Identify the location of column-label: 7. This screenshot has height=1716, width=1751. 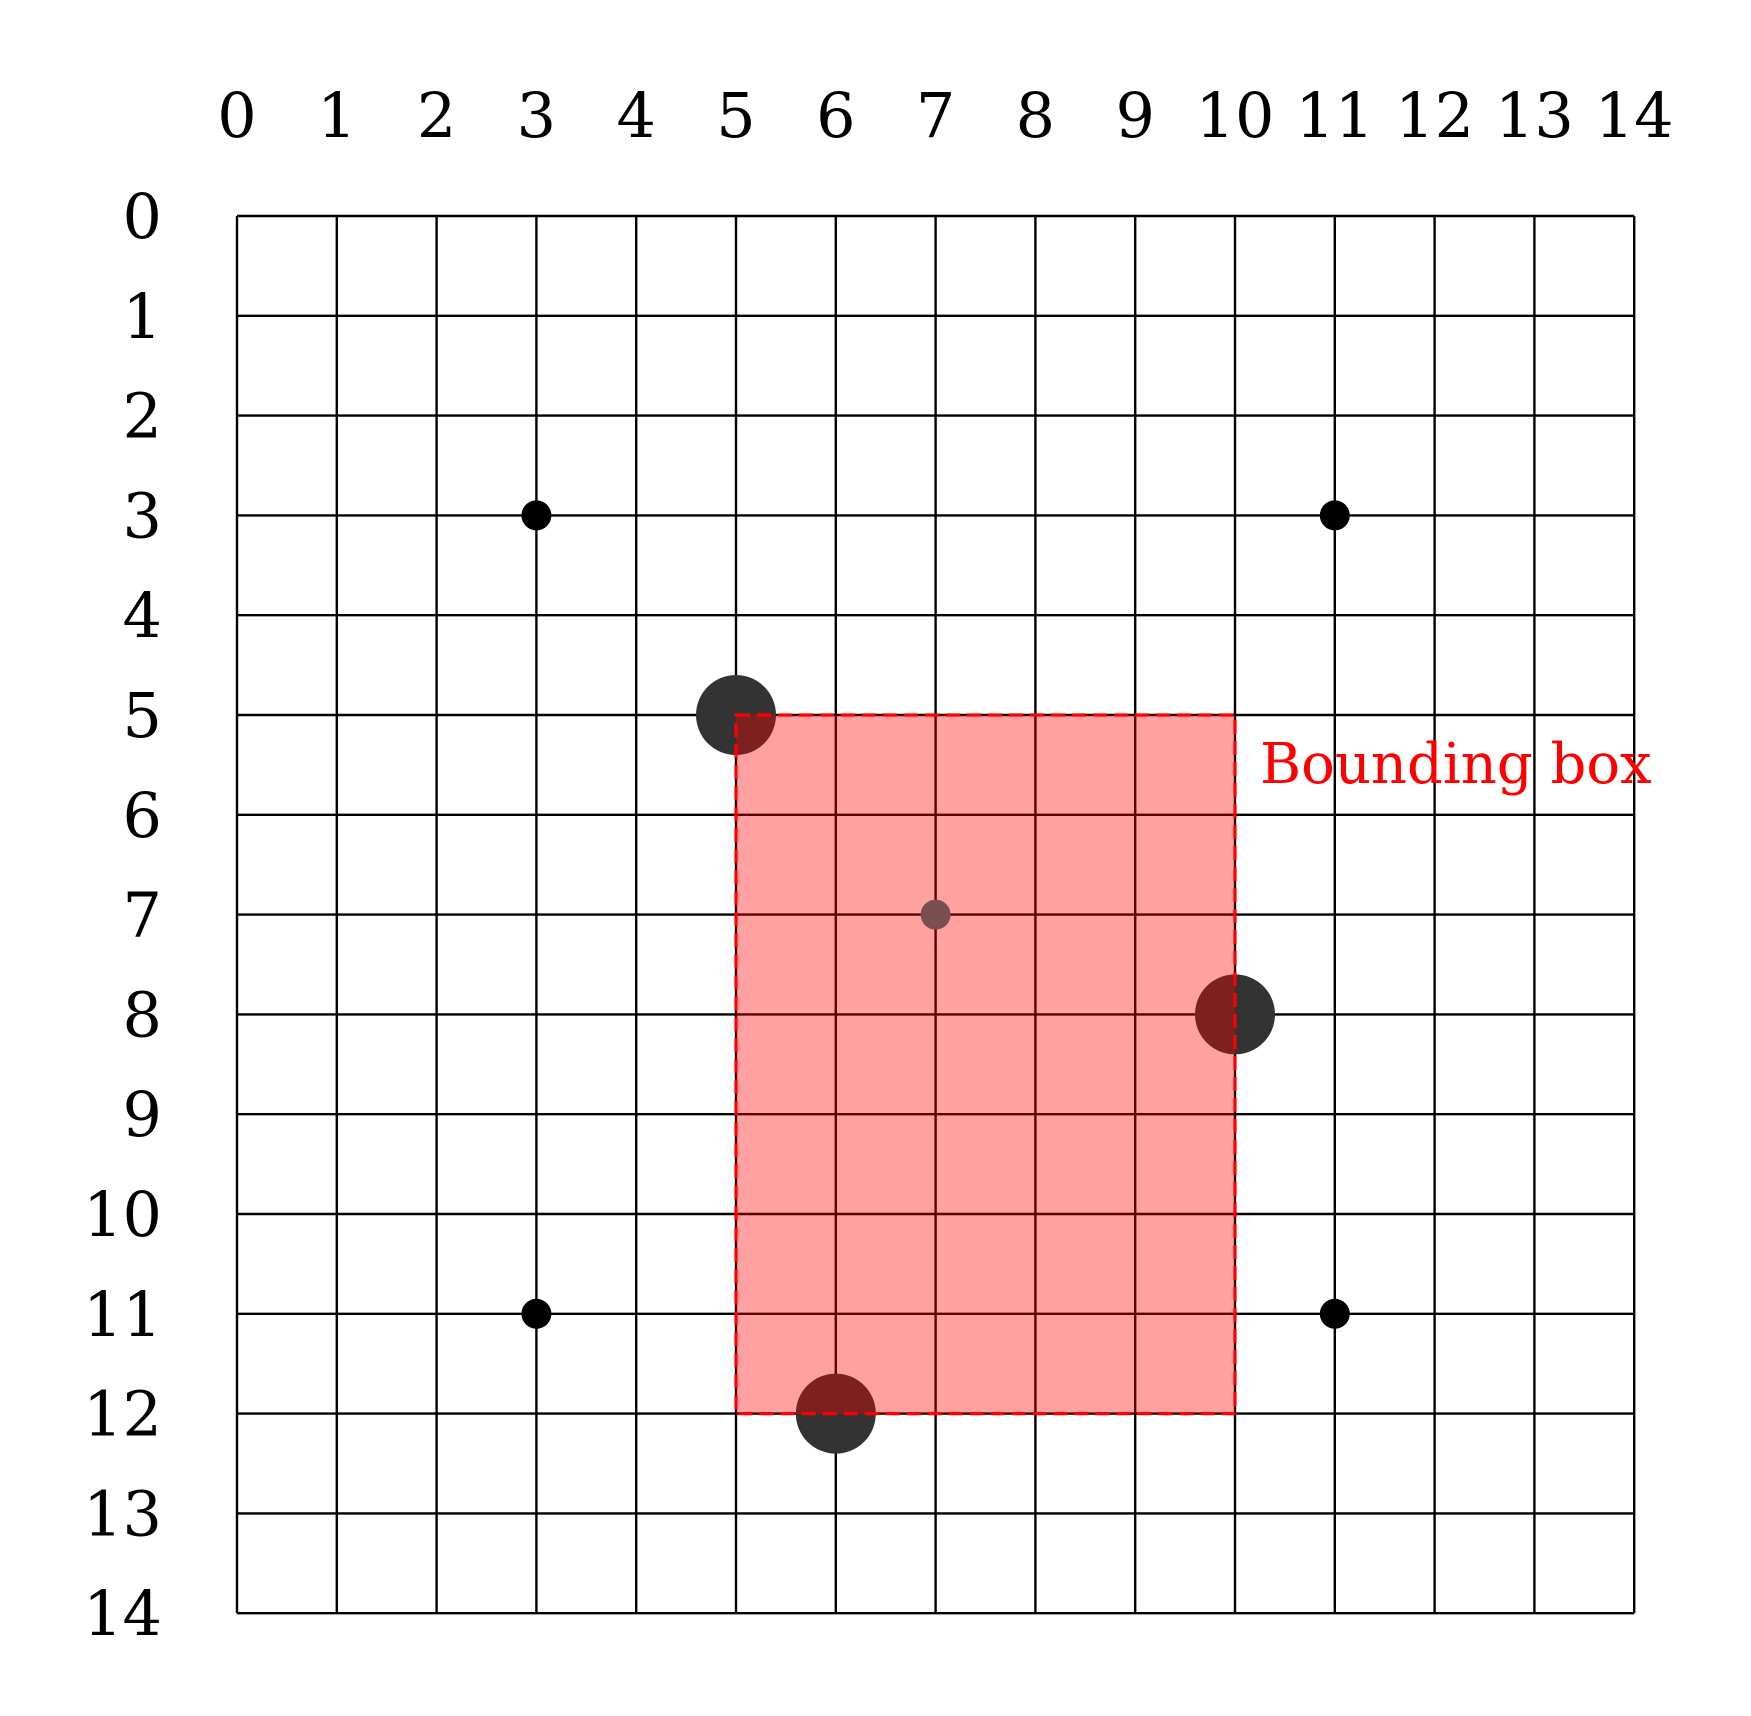
(935, 115).